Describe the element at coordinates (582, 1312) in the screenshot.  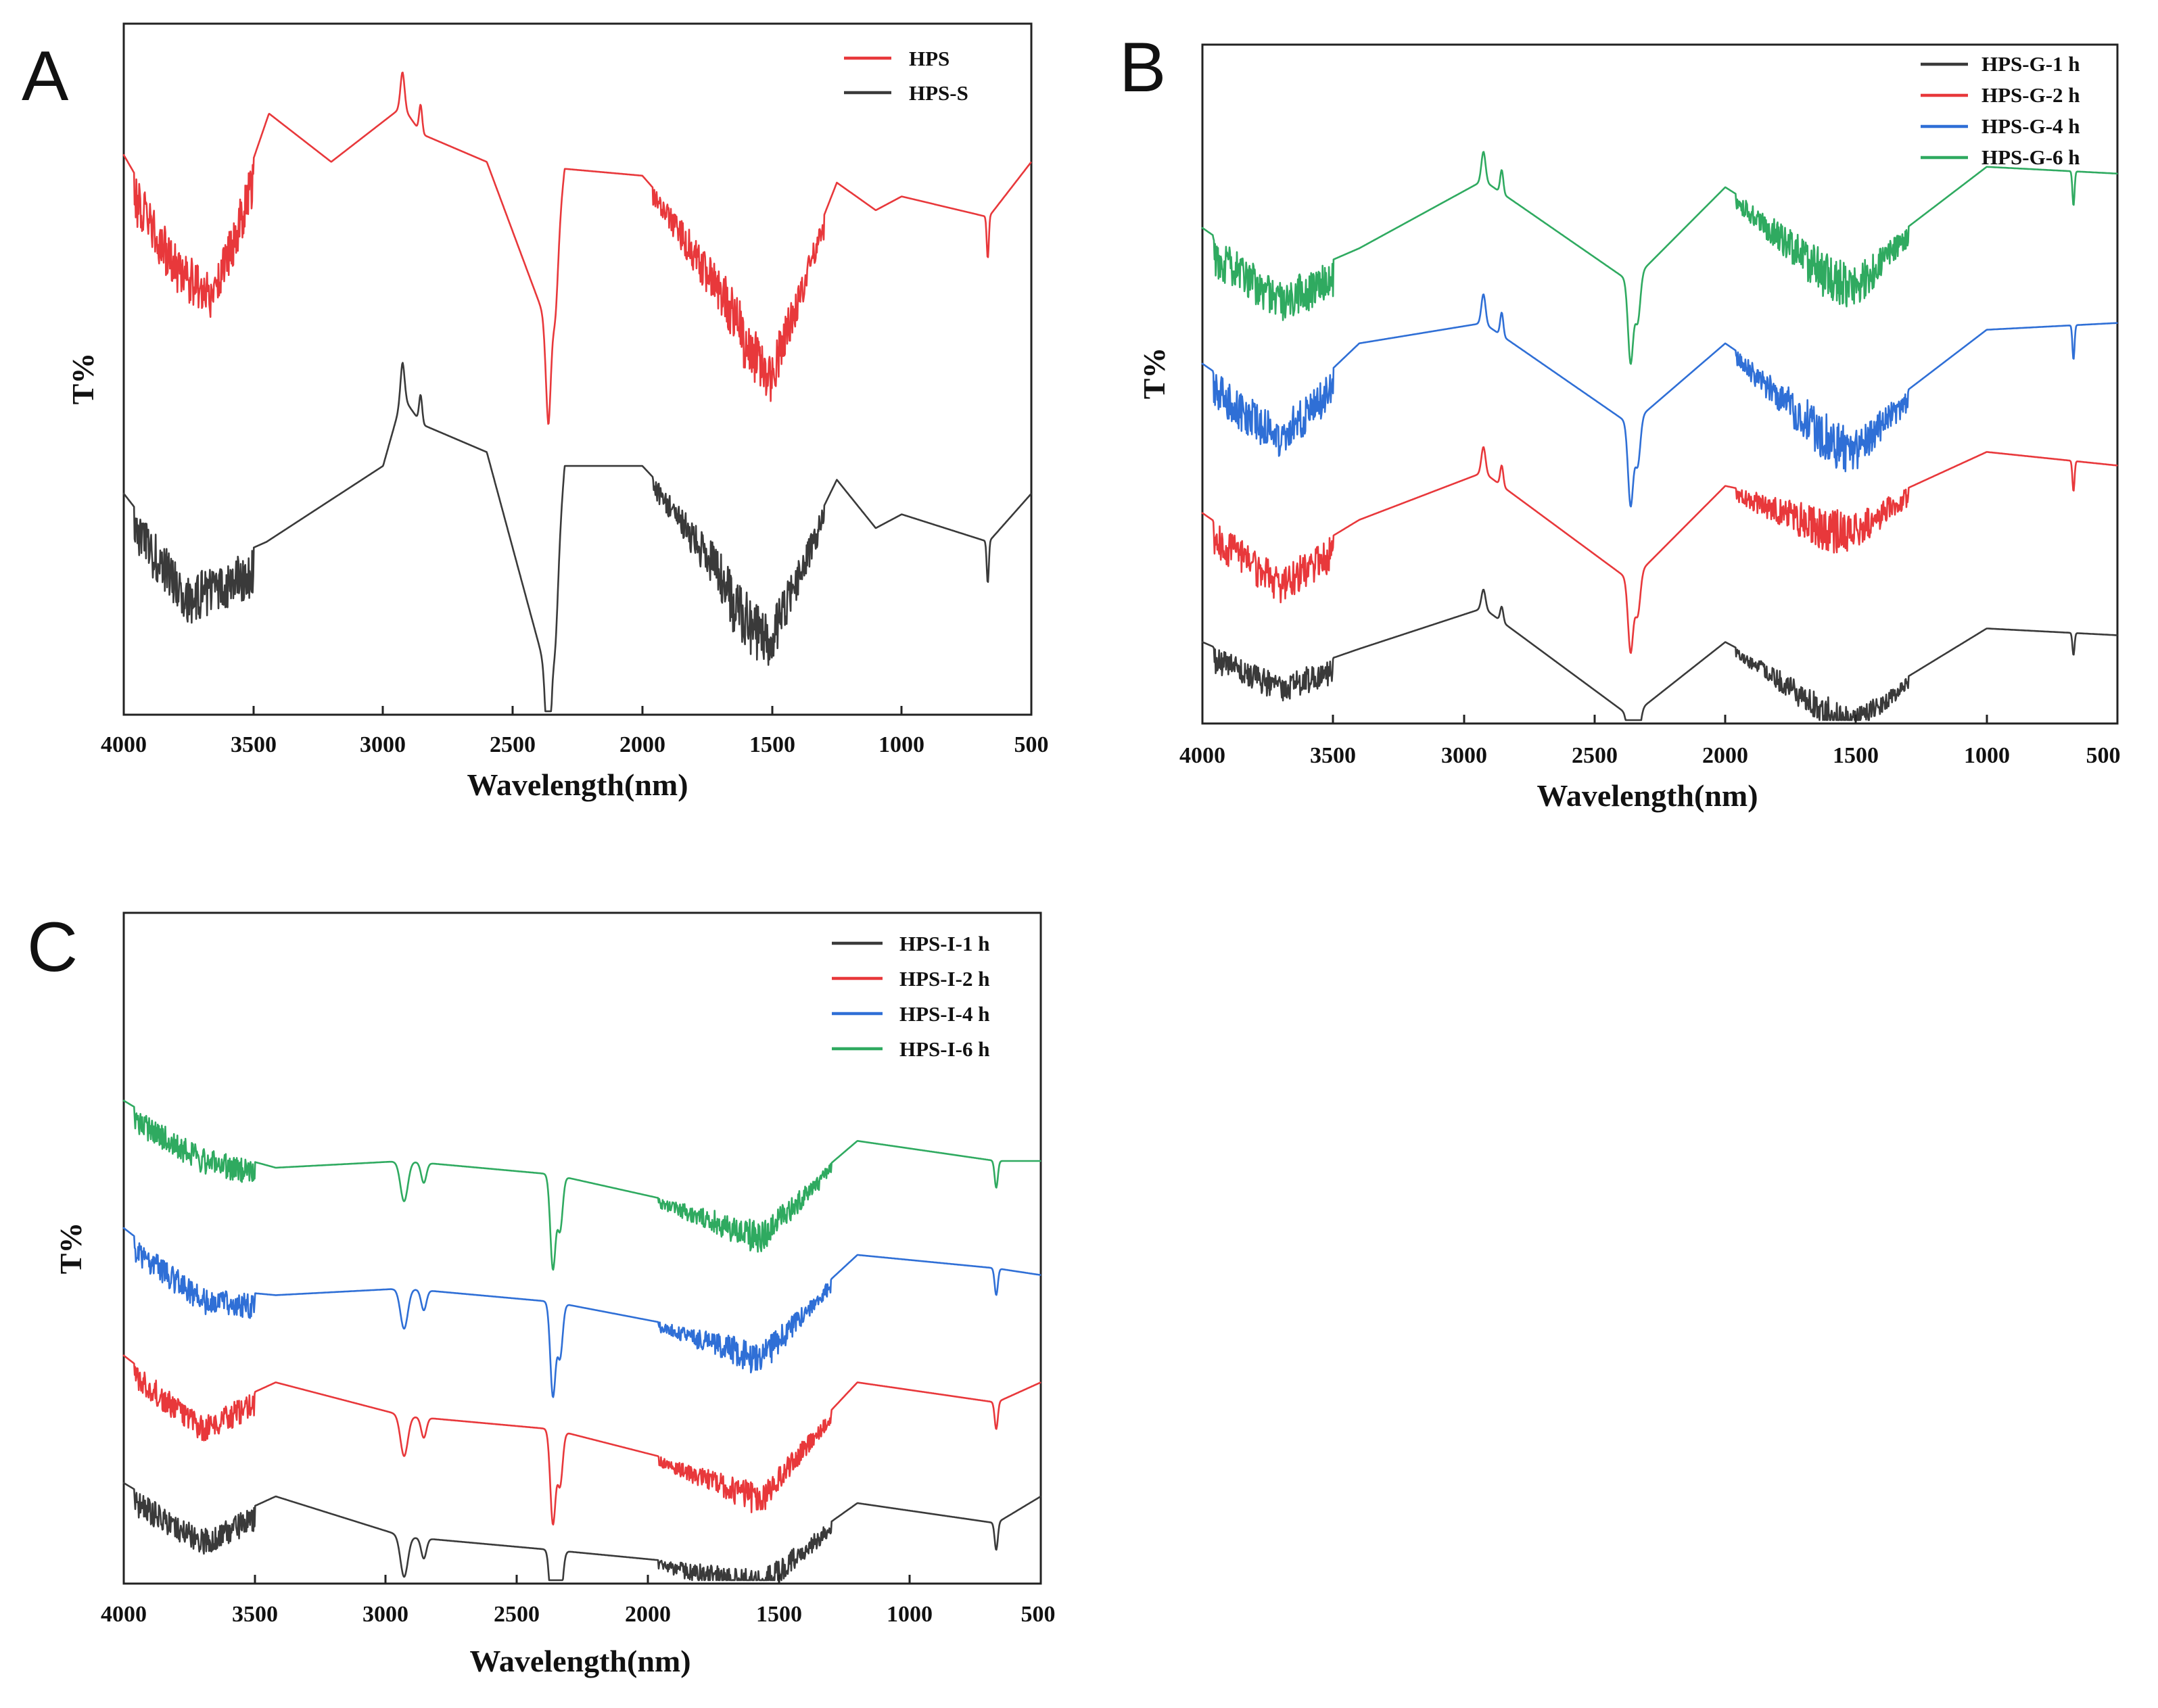
I see `series-line-hps-i-4-h` at that location.